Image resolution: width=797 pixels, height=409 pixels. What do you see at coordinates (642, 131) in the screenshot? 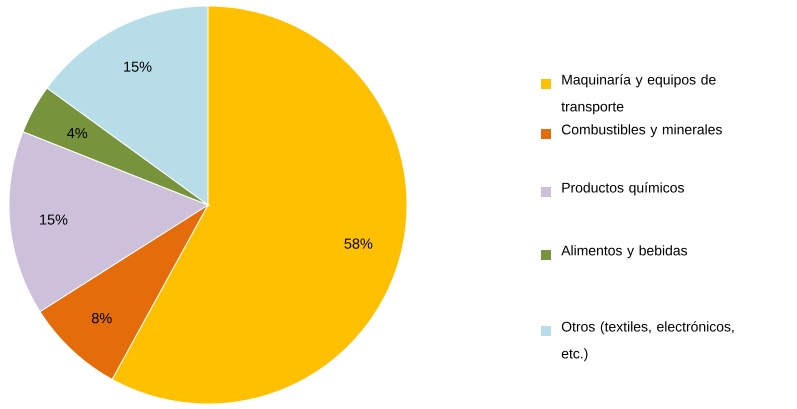
I see `legend-label: Combustibles y minerales` at bounding box center [642, 131].